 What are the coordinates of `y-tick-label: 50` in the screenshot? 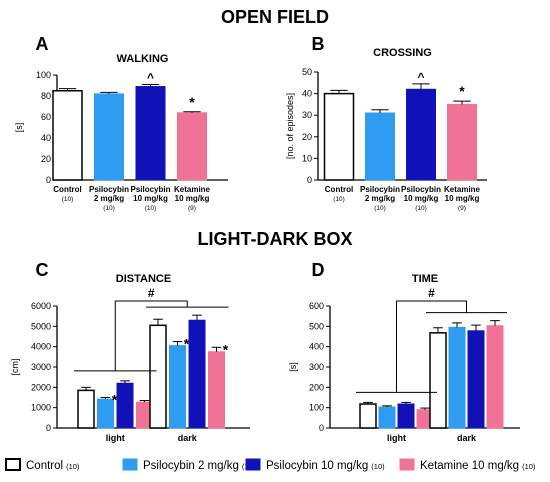 It's located at (307, 72).